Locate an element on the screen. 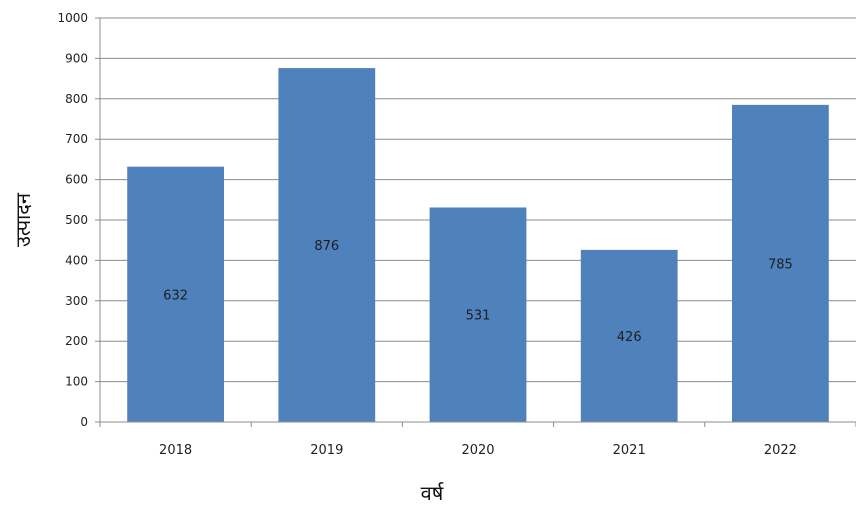  data-label-2021: 426 is located at coordinates (629, 337).